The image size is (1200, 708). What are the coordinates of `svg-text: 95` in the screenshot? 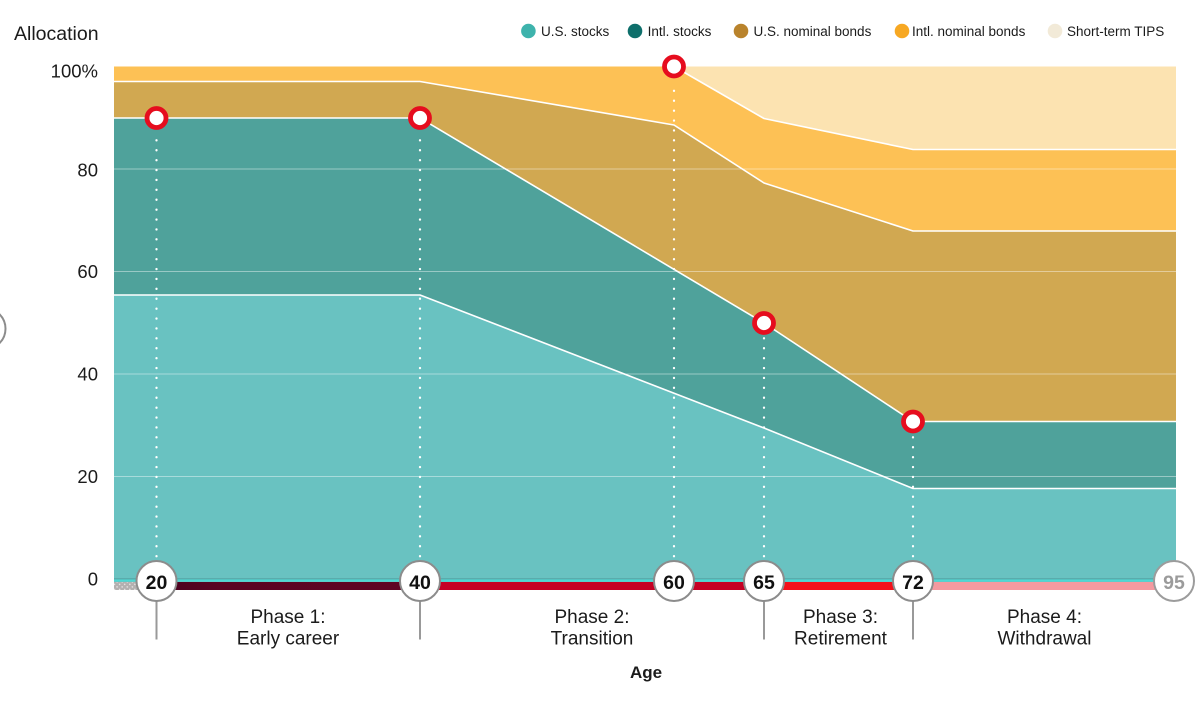 It's located at (1174, 583).